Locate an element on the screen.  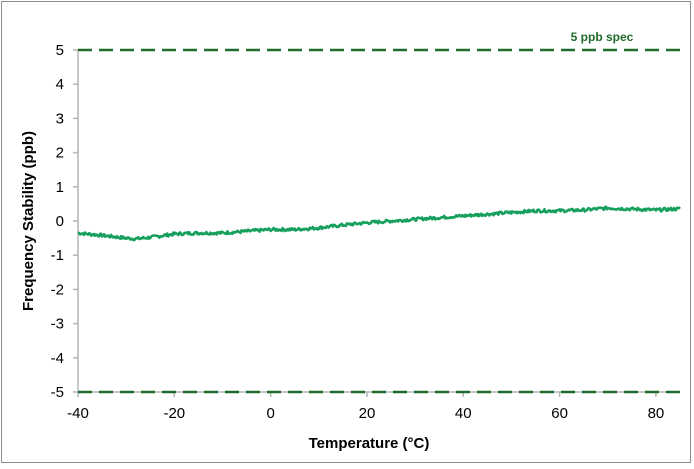
y-tick-label: -5 is located at coordinates (57, 392).